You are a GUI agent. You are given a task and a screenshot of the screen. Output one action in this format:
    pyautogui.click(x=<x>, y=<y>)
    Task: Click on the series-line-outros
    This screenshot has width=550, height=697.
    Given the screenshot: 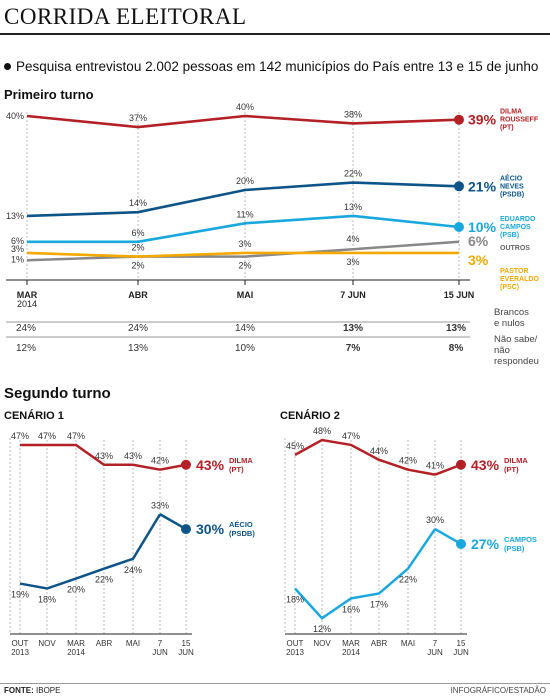 What is the action you would take?
    pyautogui.click(x=243, y=251)
    